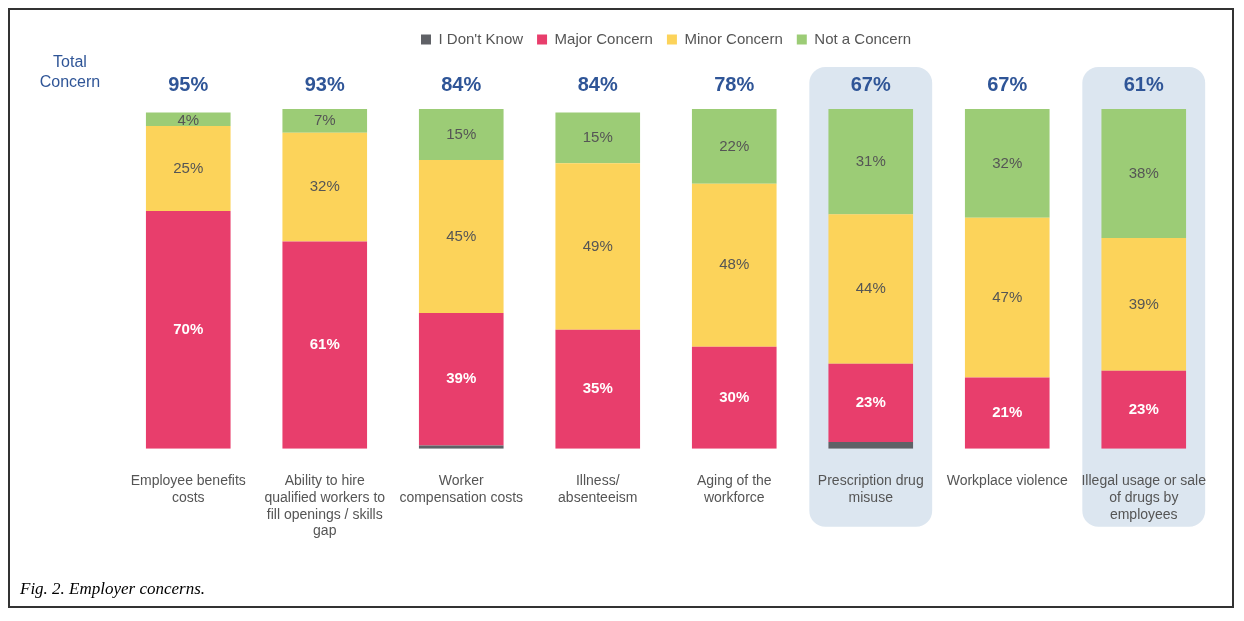  I want to click on x-tick-label: Illegal usage or sale of drugs by employees, so click(1144, 497).